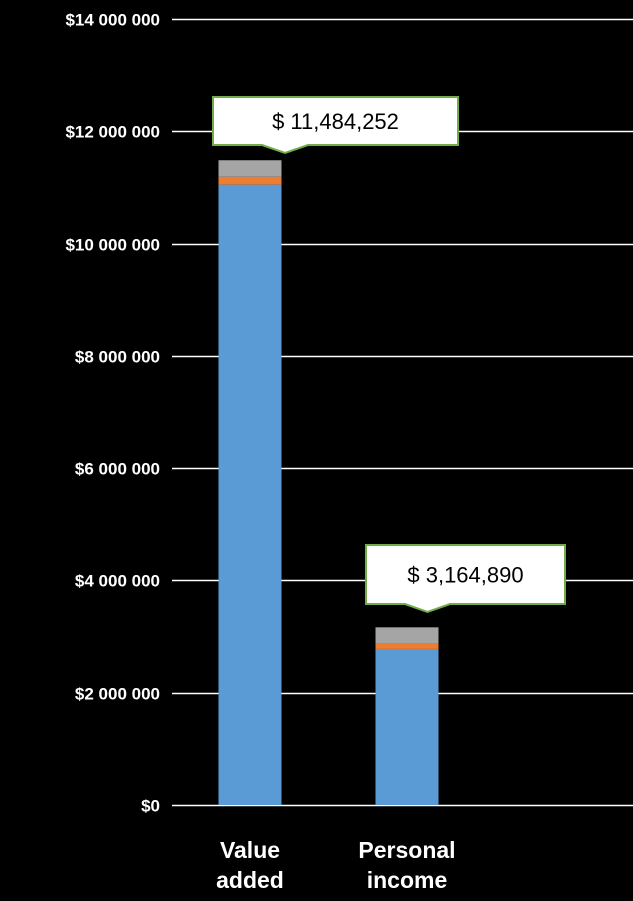 The height and width of the screenshot is (901, 633). I want to click on data-label-callout-1: $ 3,164,890, so click(465, 579).